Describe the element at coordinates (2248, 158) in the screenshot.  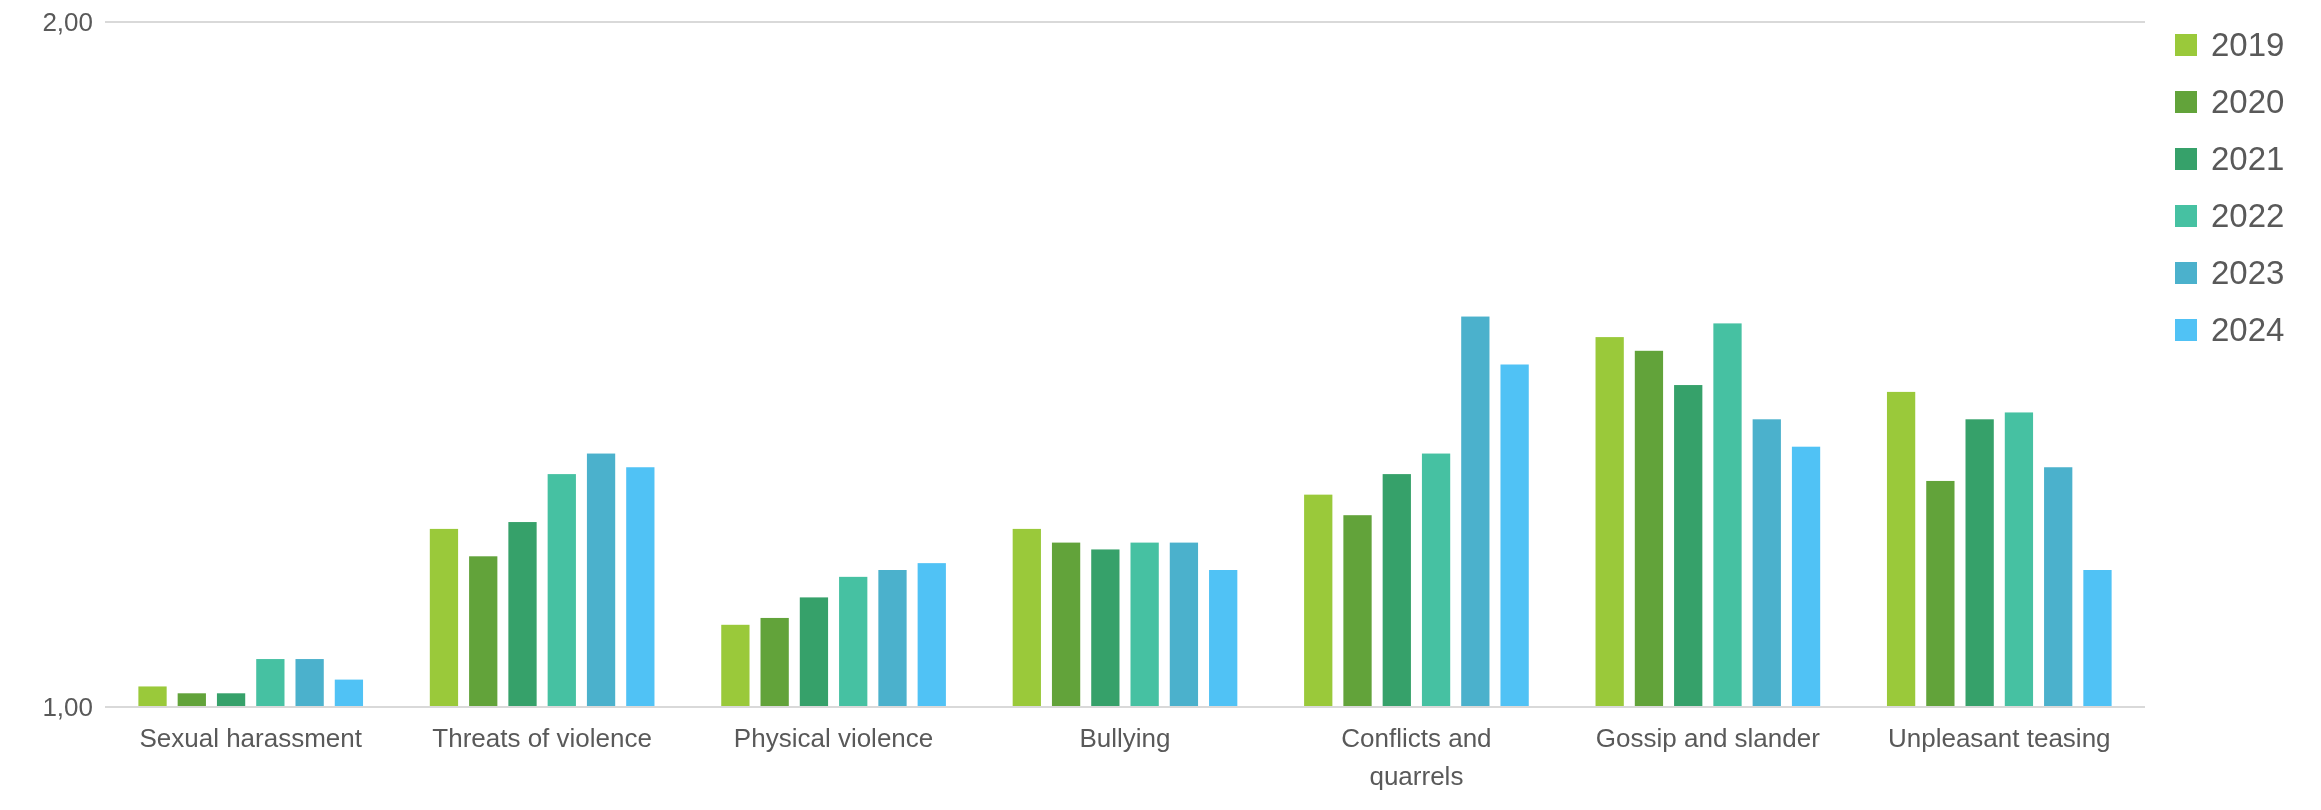
I see `legend-label: 2021` at that location.